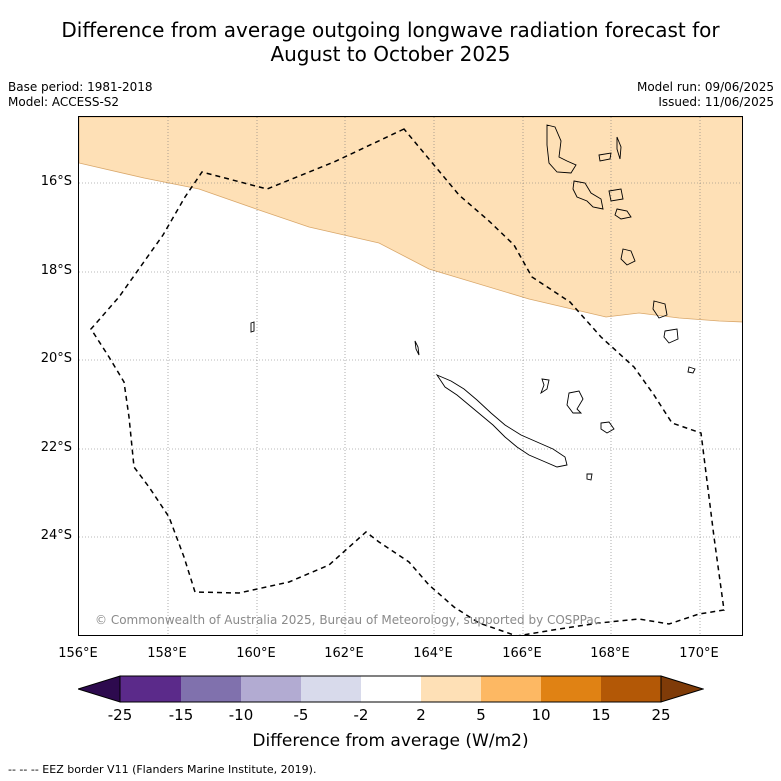 The image size is (781, 781). What do you see at coordinates (588, 195) in the screenshot?
I see `malakula-island` at bounding box center [588, 195].